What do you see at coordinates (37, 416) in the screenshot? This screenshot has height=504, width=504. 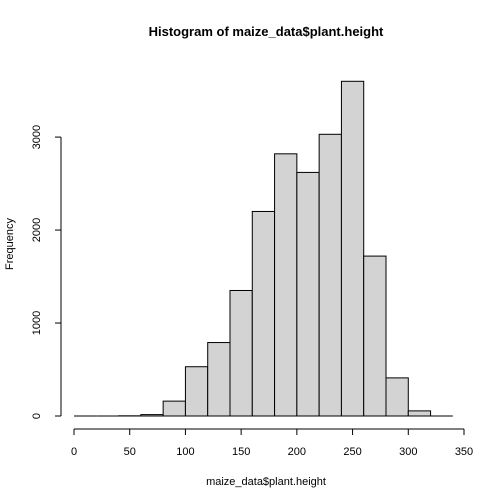 I see `y-tick-label: 0` at bounding box center [37, 416].